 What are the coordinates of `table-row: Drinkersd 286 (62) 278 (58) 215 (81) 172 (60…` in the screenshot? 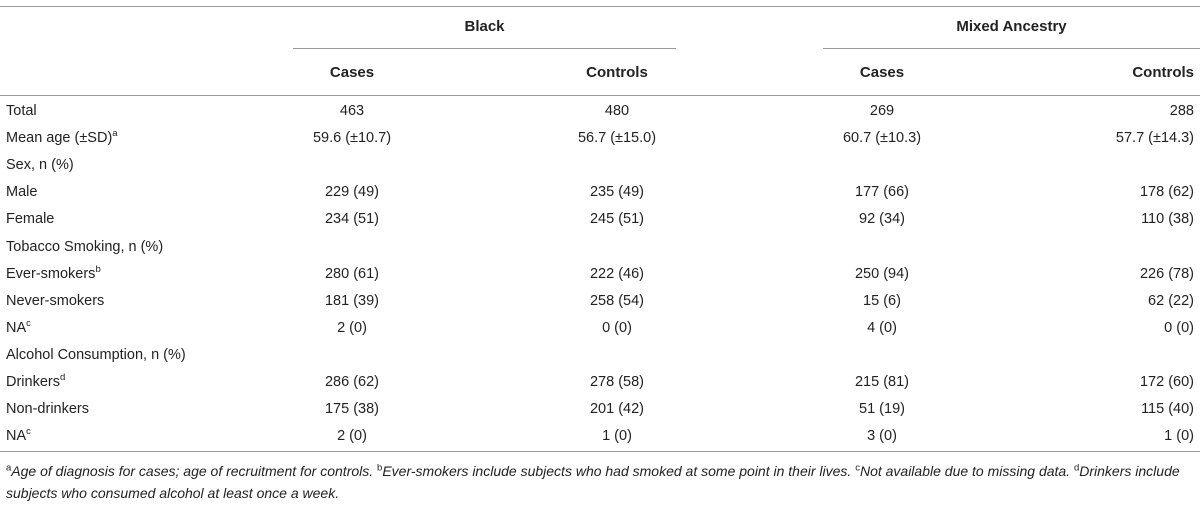 It's located at (600, 383).